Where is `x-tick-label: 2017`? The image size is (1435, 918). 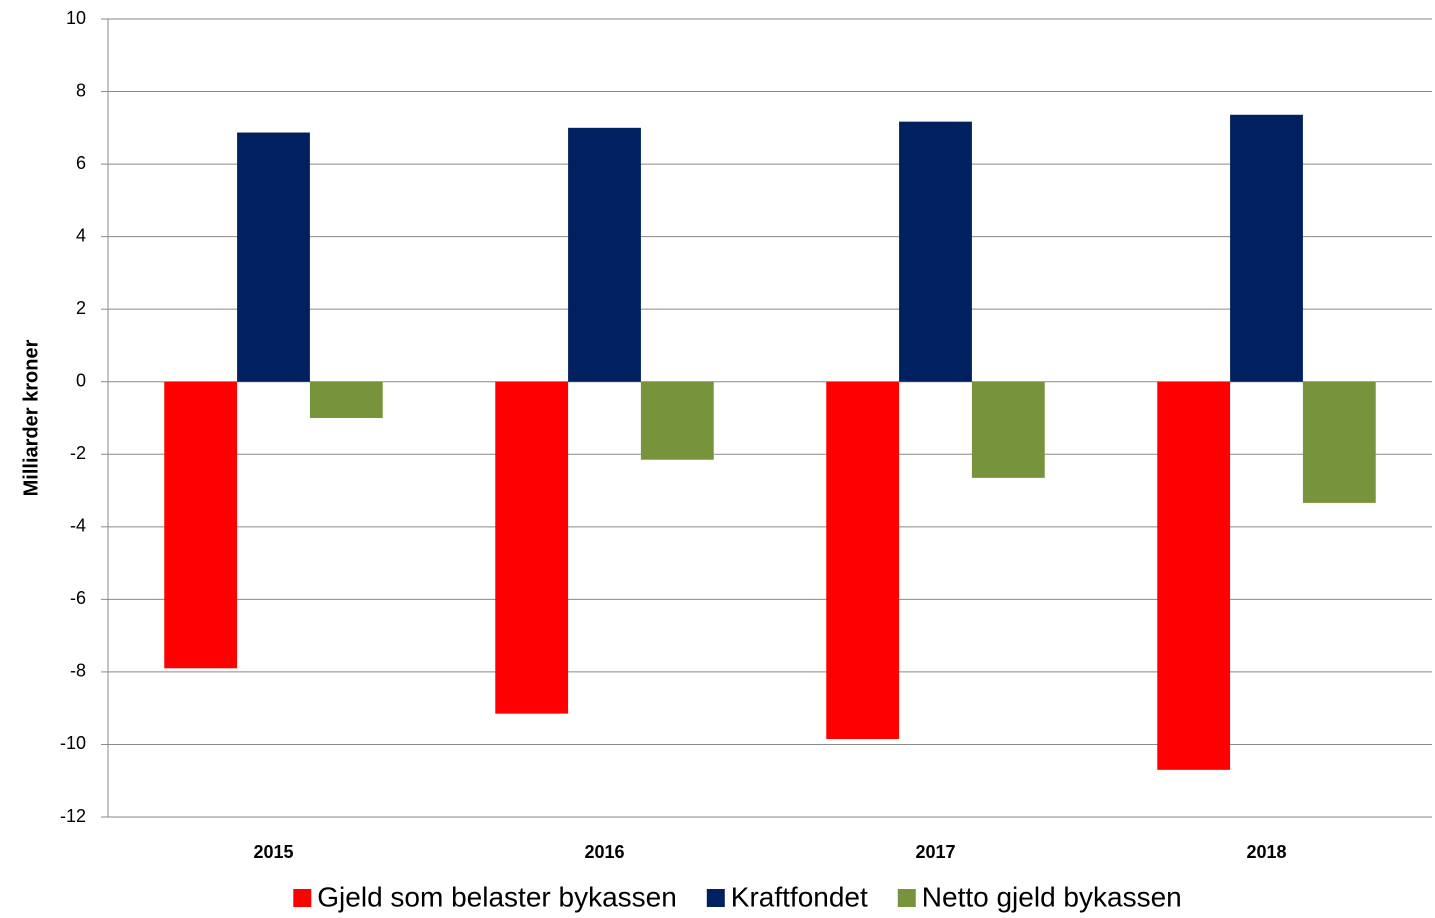 x-tick-label: 2017 is located at coordinates (935, 852).